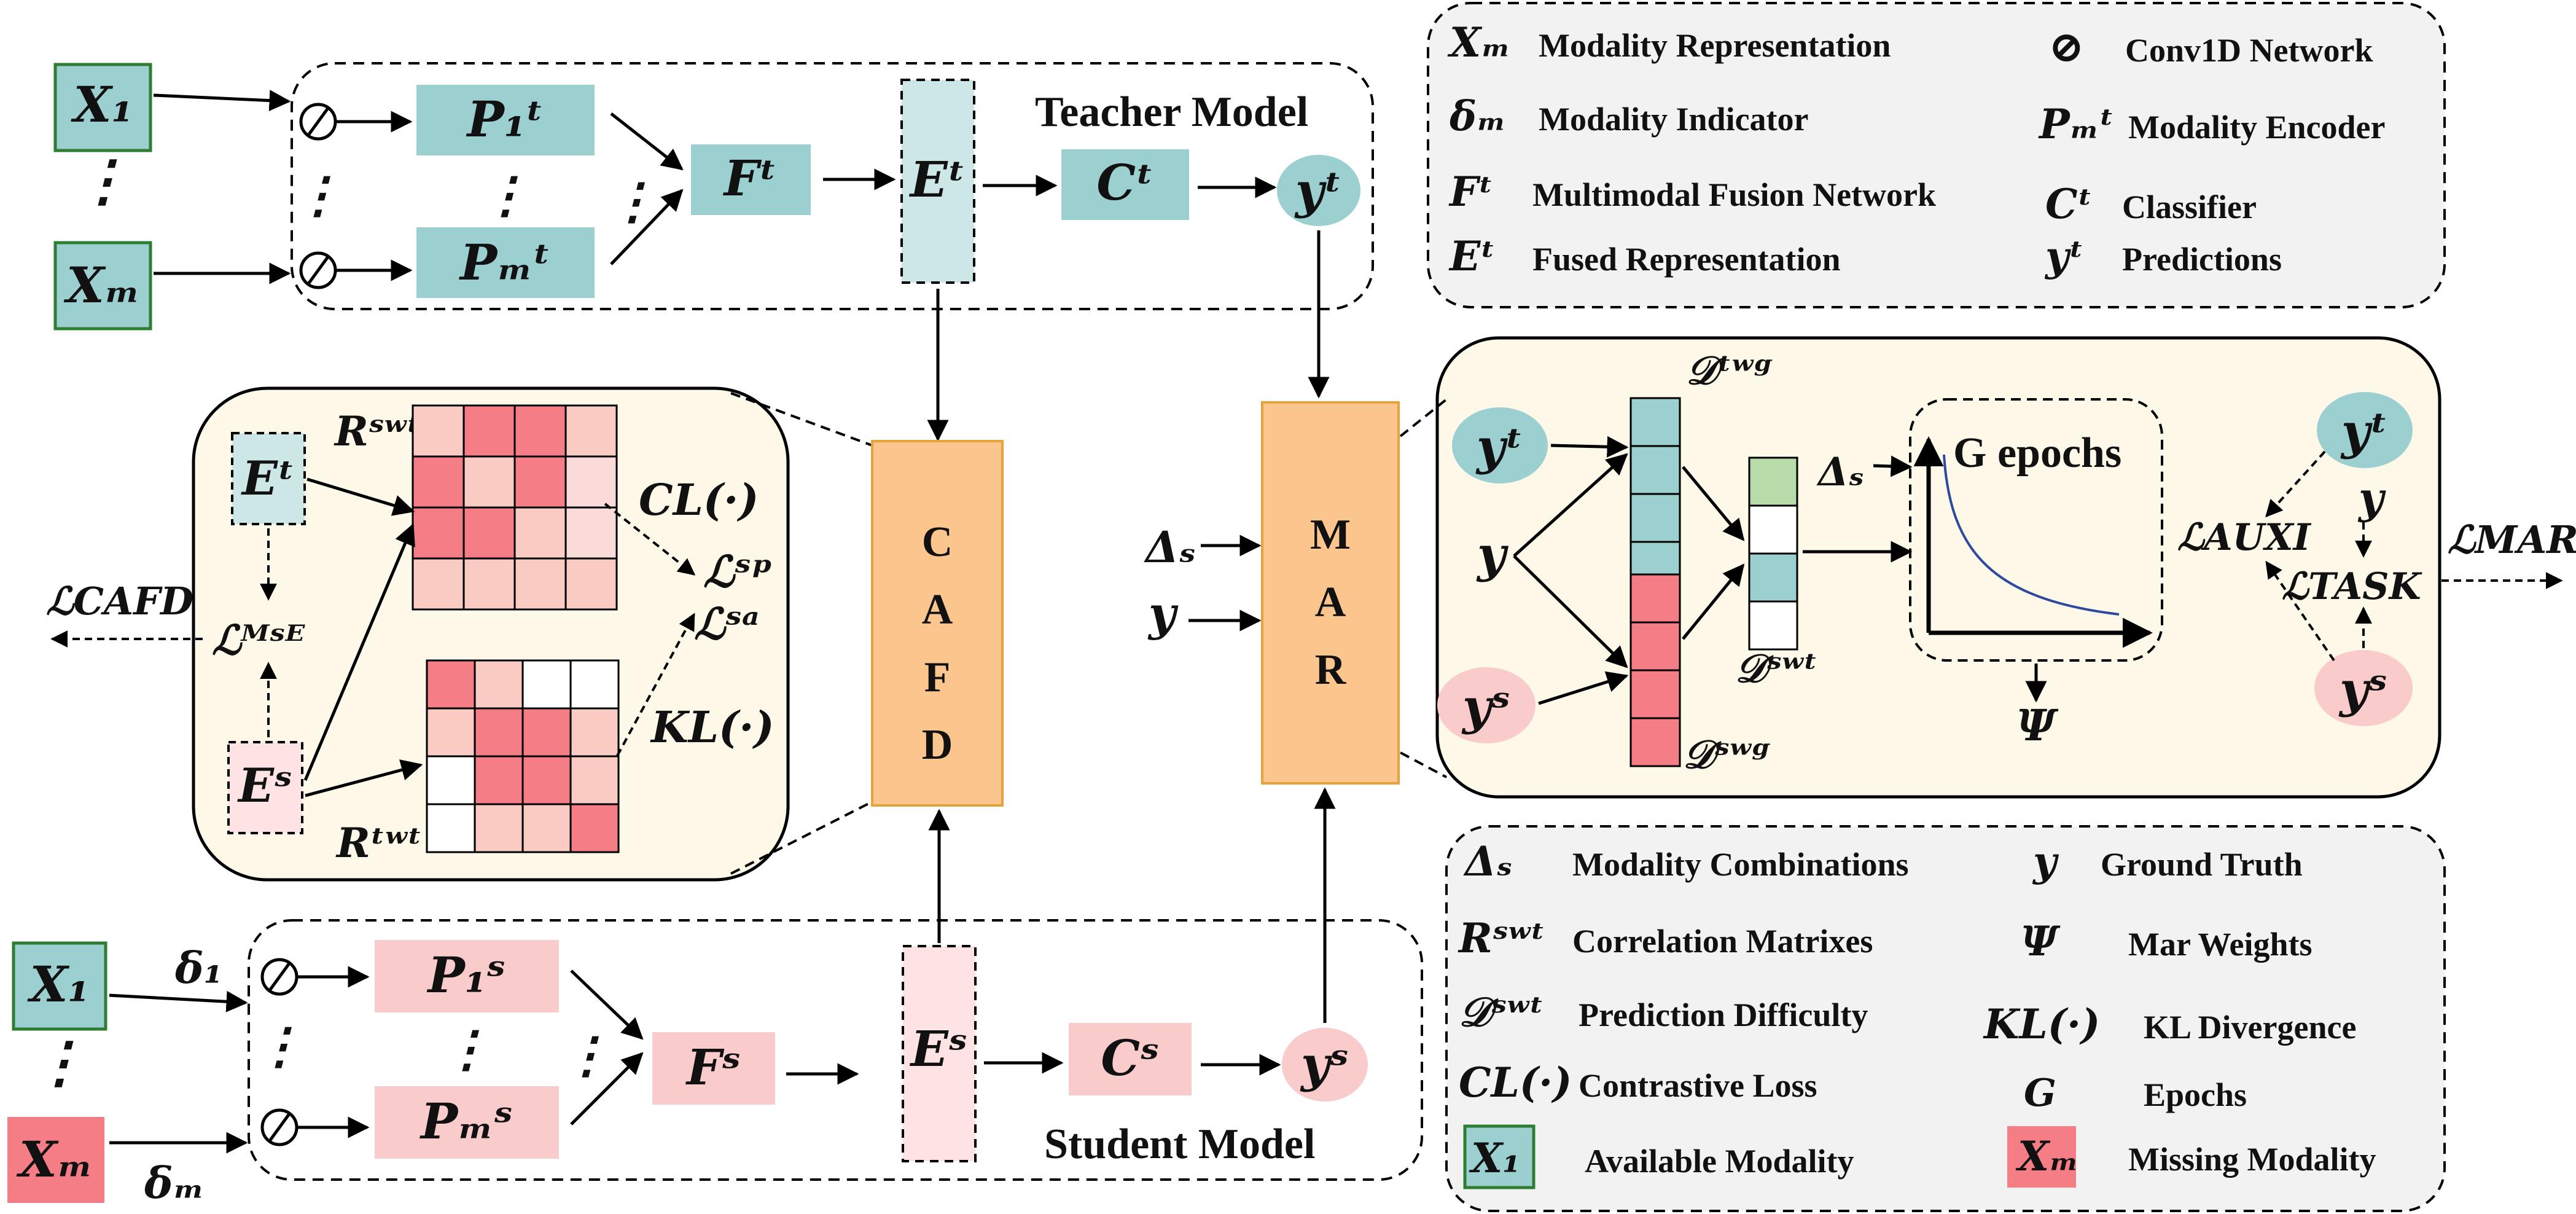 Image resolution: width=2576 pixels, height=1214 pixels. What do you see at coordinates (1723, 1015) in the screenshot?
I see `legend-text: Prediction Difficulty` at bounding box center [1723, 1015].